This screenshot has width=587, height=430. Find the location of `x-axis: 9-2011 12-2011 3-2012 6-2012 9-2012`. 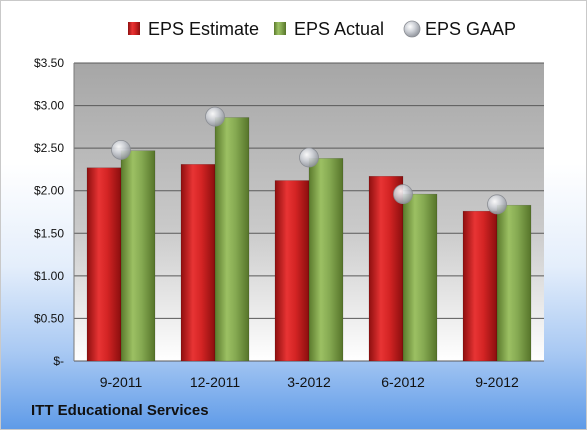

x-axis: 9-2011 12-2011 3-2012 6-2012 9-2012 is located at coordinates (309, 382).